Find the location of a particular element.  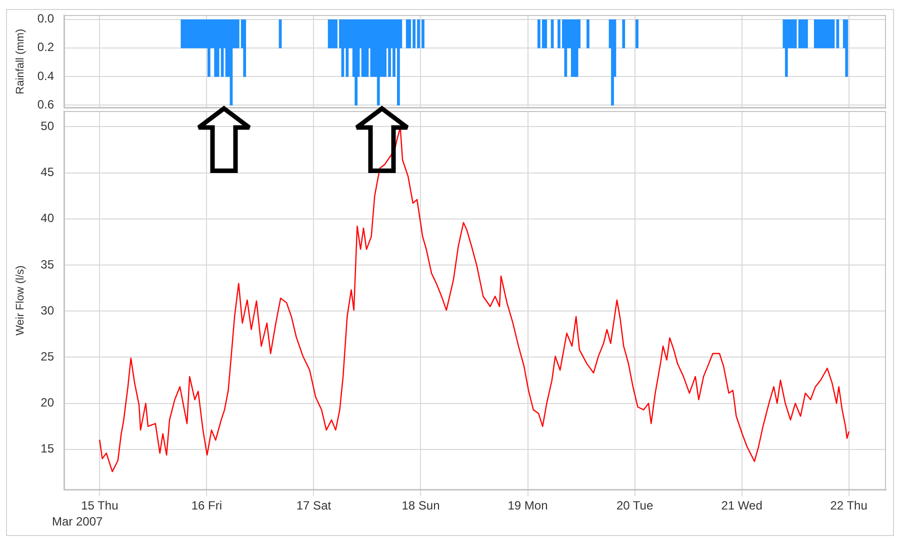

x-tick-label: 15 Thu is located at coordinates (99, 505).